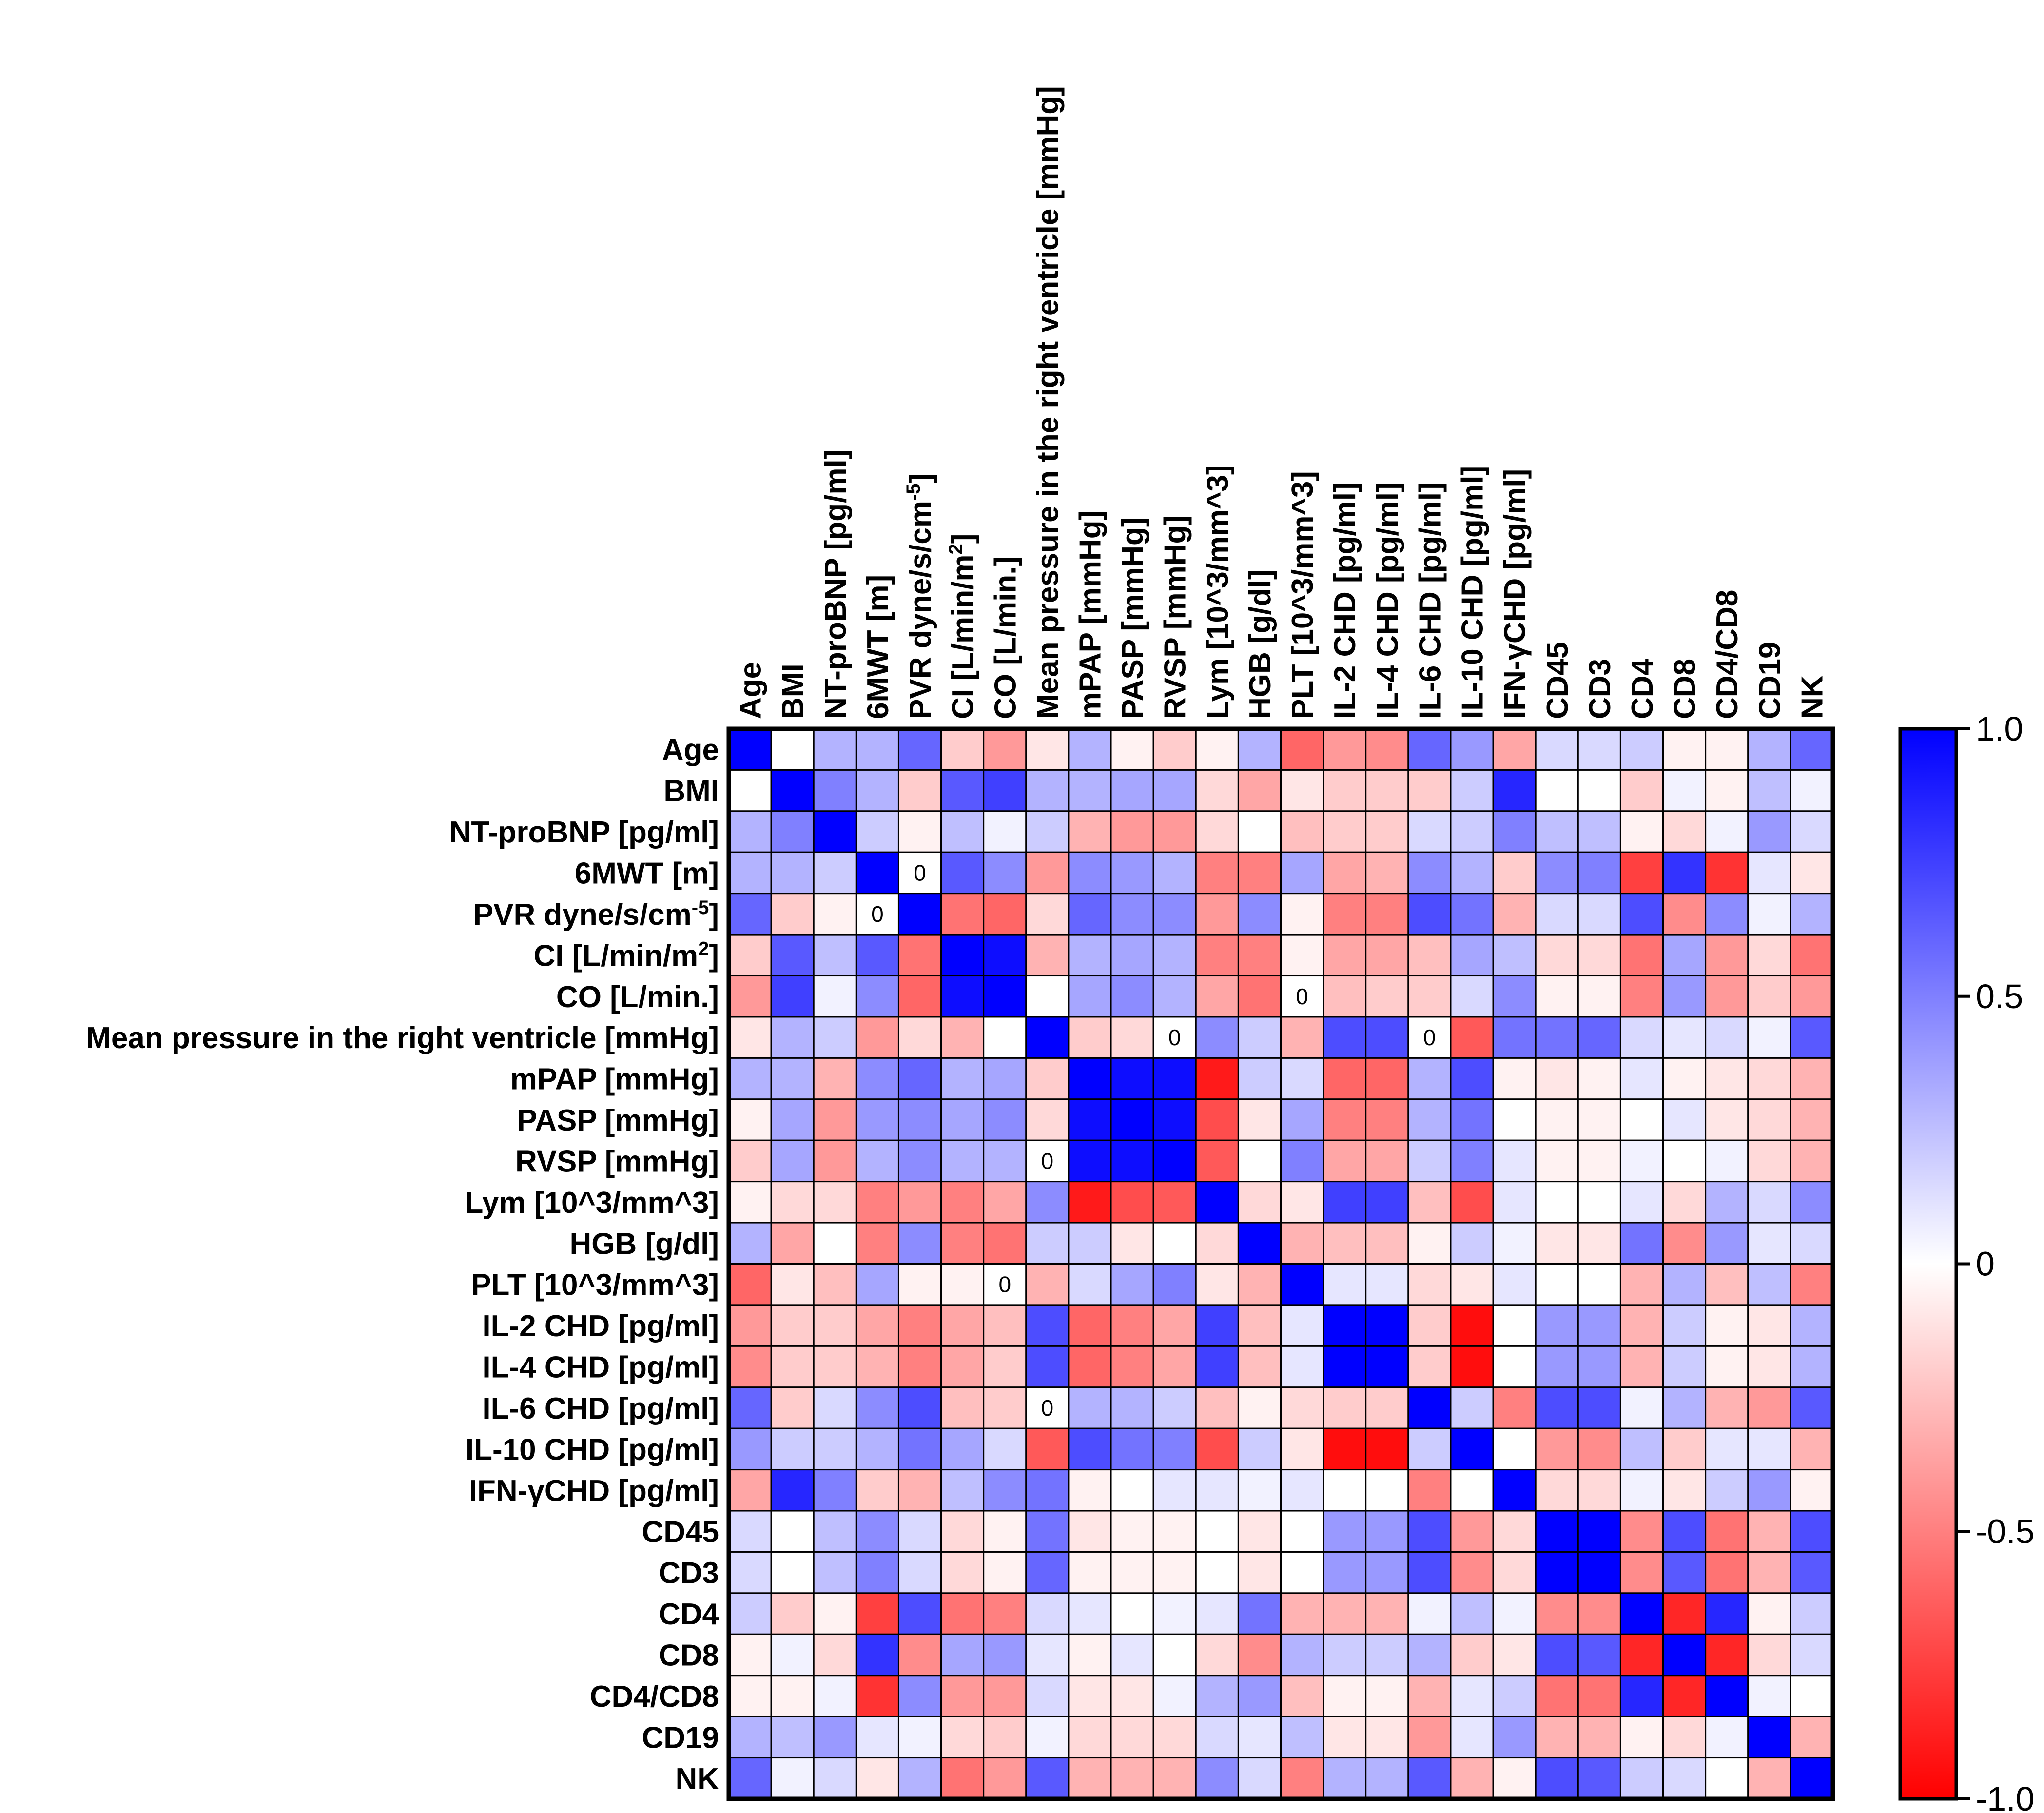 The image size is (2044, 1813). I want to click on heatmap-cell-lym-10-3-mm-3--ci-l-min-m-2, so click(962, 1203).